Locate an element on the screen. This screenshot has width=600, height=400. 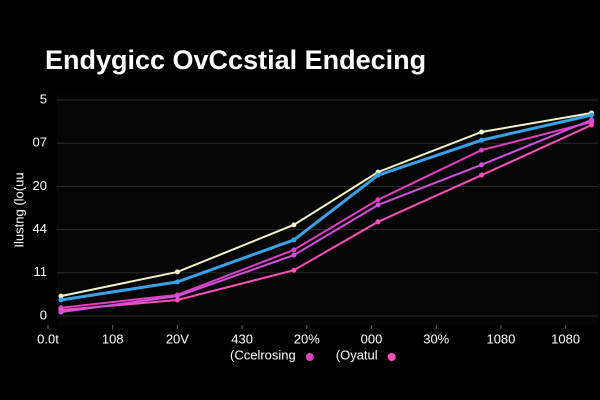
y-tick-label: 0 is located at coordinates (43, 314).